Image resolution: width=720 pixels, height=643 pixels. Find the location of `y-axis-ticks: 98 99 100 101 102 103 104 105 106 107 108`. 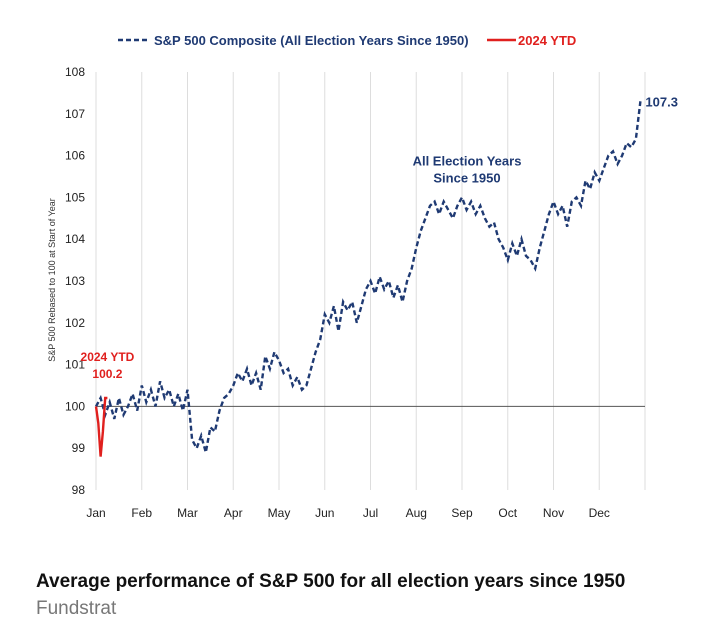

y-axis-ticks: 98 99 100 101 102 103 104 105 106 107 108 is located at coordinates (75, 281).